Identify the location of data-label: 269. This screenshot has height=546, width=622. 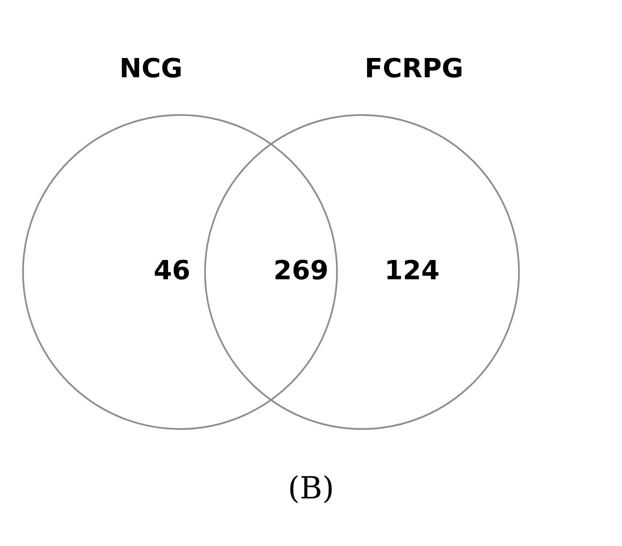
(301, 270).